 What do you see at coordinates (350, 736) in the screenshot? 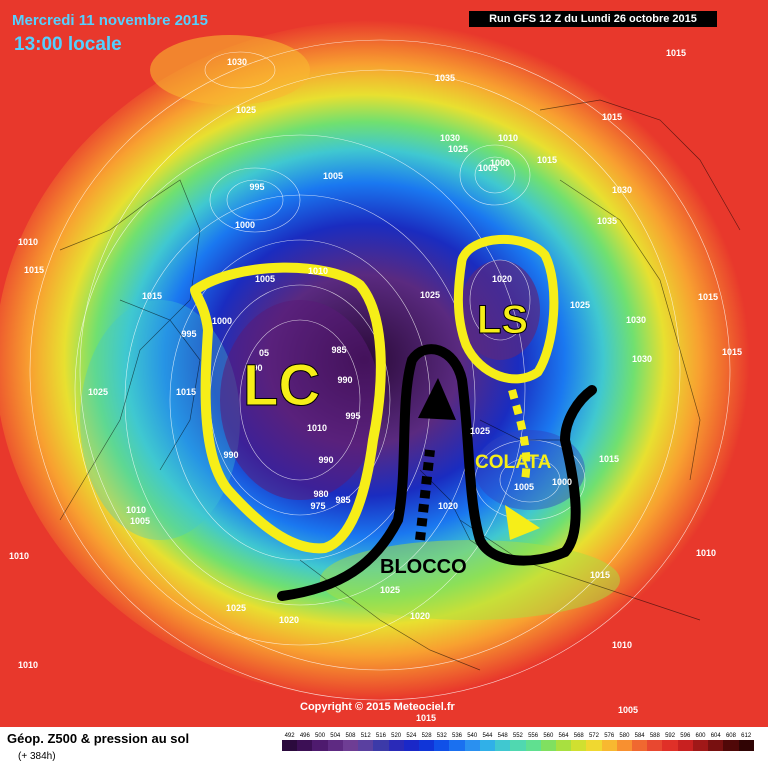
I see `scale-tick-label: 508` at bounding box center [350, 736].